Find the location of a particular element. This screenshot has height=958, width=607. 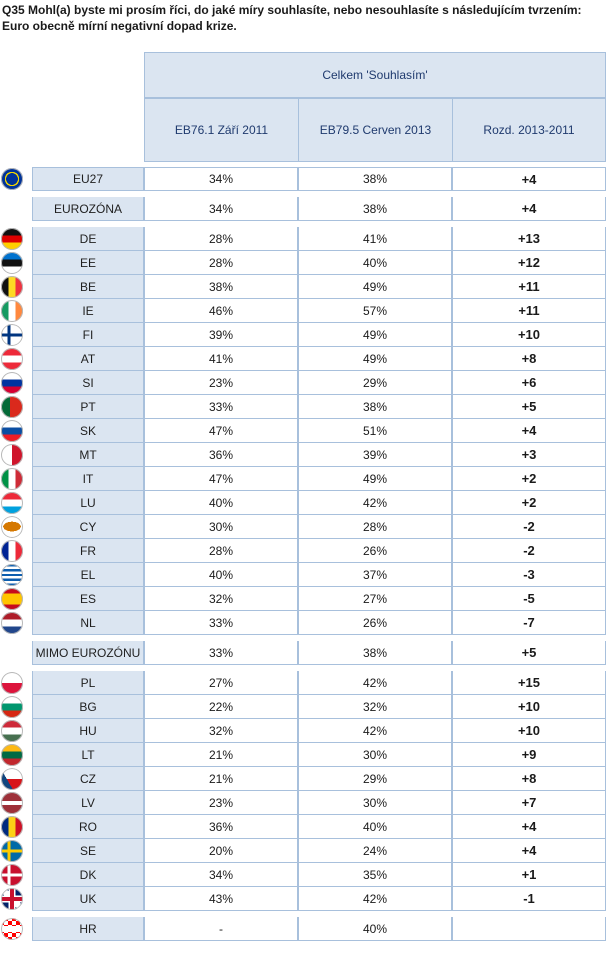

value-2011: 22% is located at coordinates (221, 707).